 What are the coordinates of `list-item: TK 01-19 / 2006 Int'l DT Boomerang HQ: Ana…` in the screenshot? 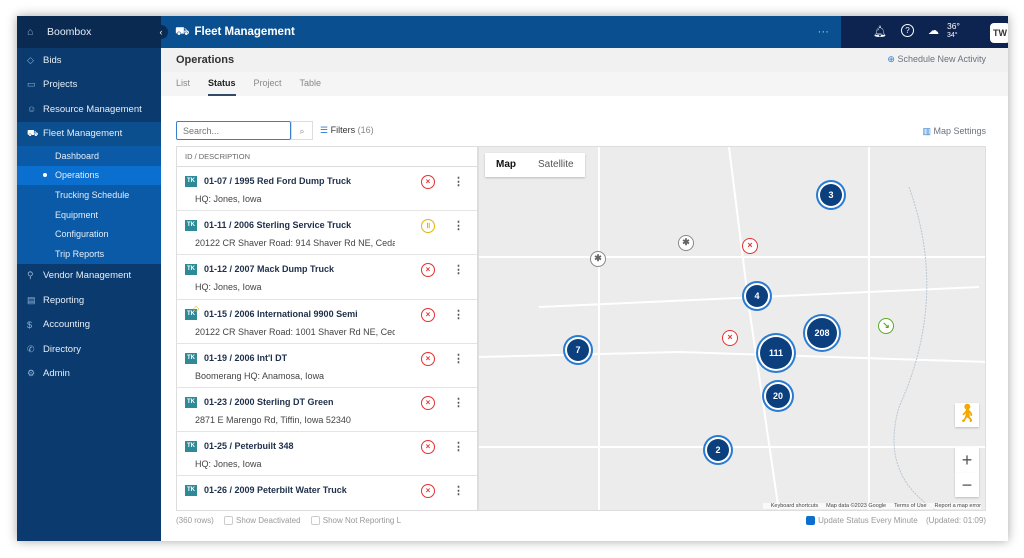 It's located at (327, 366).